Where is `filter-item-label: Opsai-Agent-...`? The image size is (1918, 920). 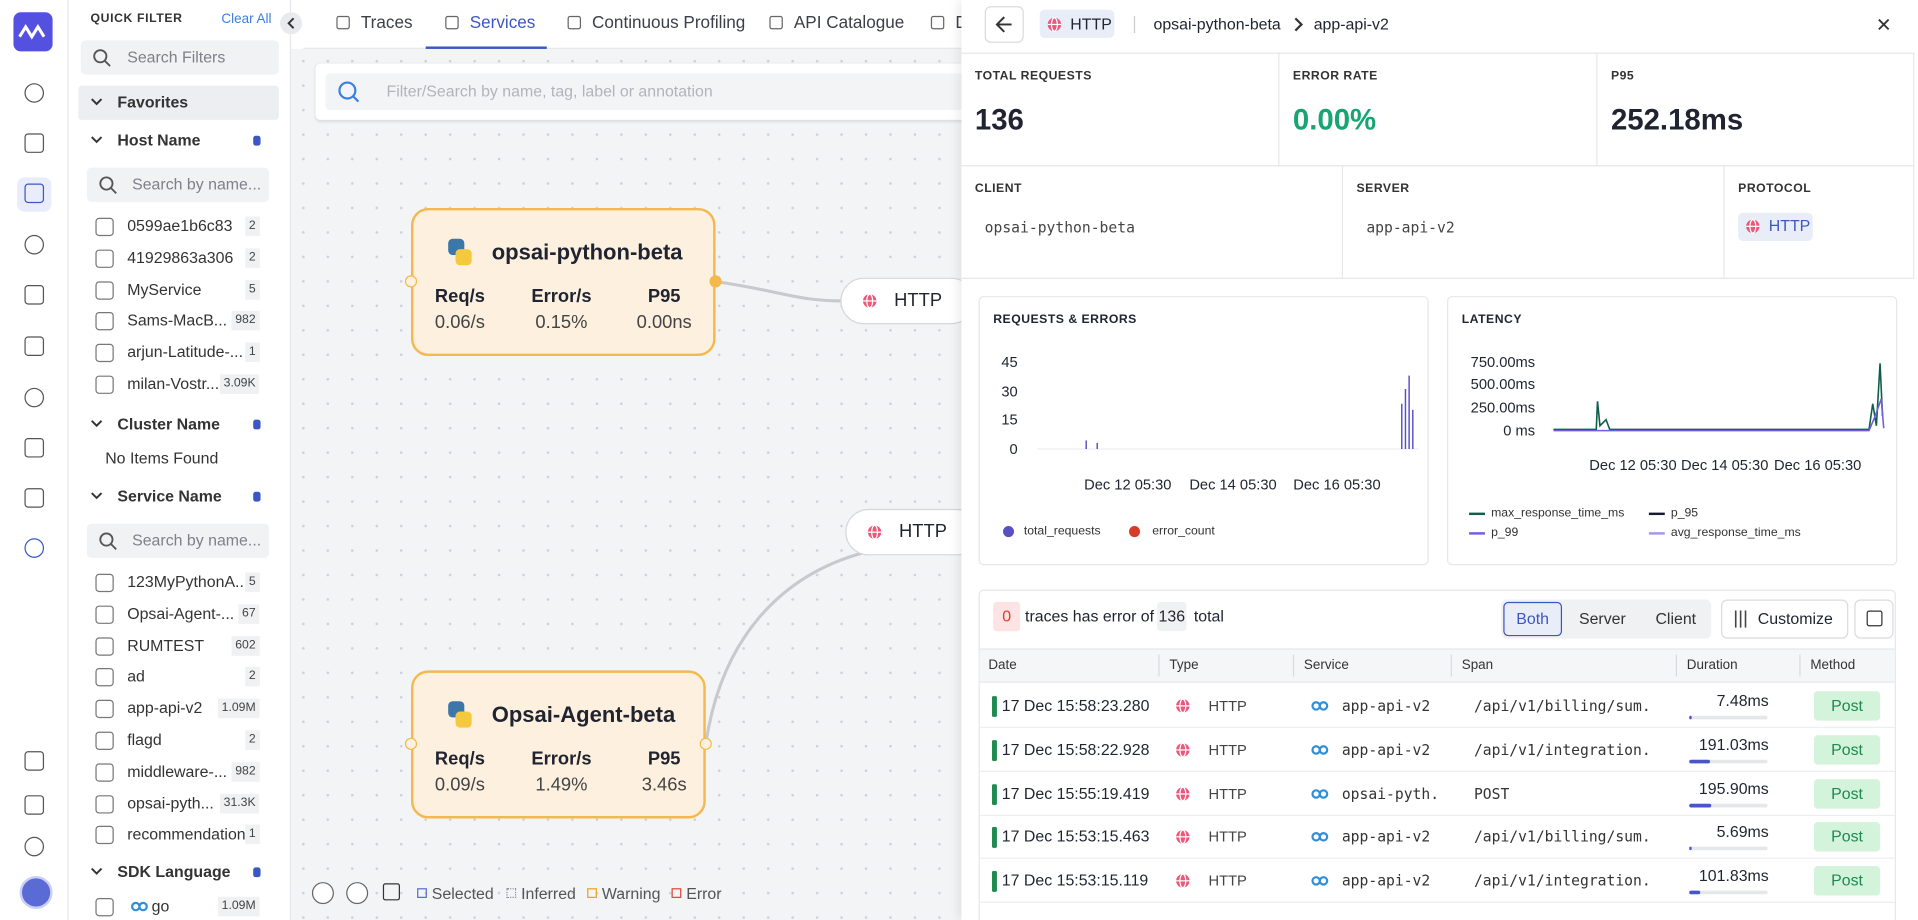
filter-item-label: Opsai-Agent-... is located at coordinates (181, 613).